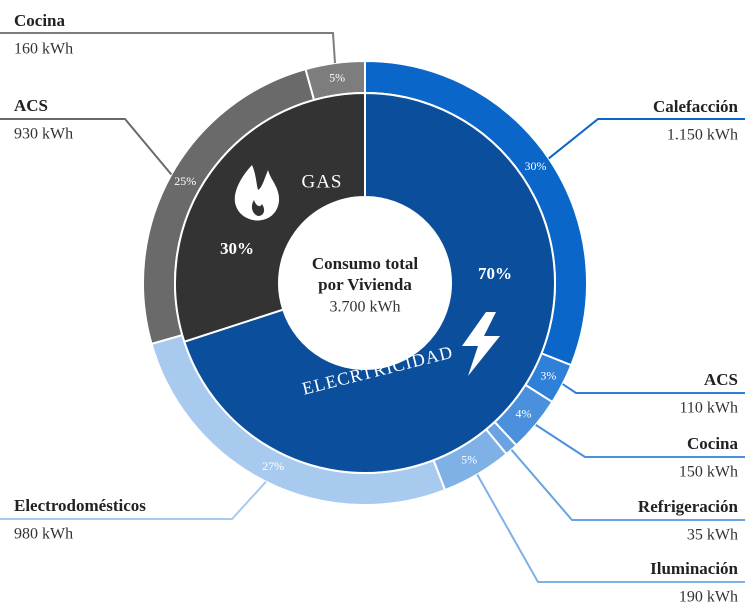 The image size is (745, 603). What do you see at coordinates (257, 193) in the screenshot?
I see `flame-icon` at bounding box center [257, 193].